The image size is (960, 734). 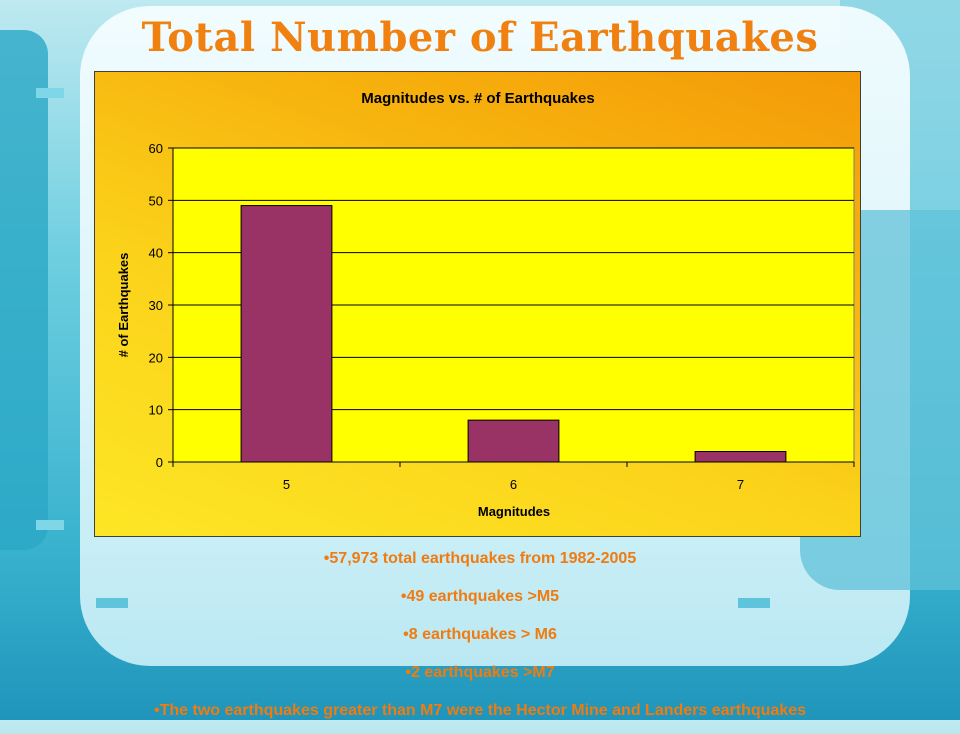 I want to click on y-tick-label: 0, so click(x=159, y=462).